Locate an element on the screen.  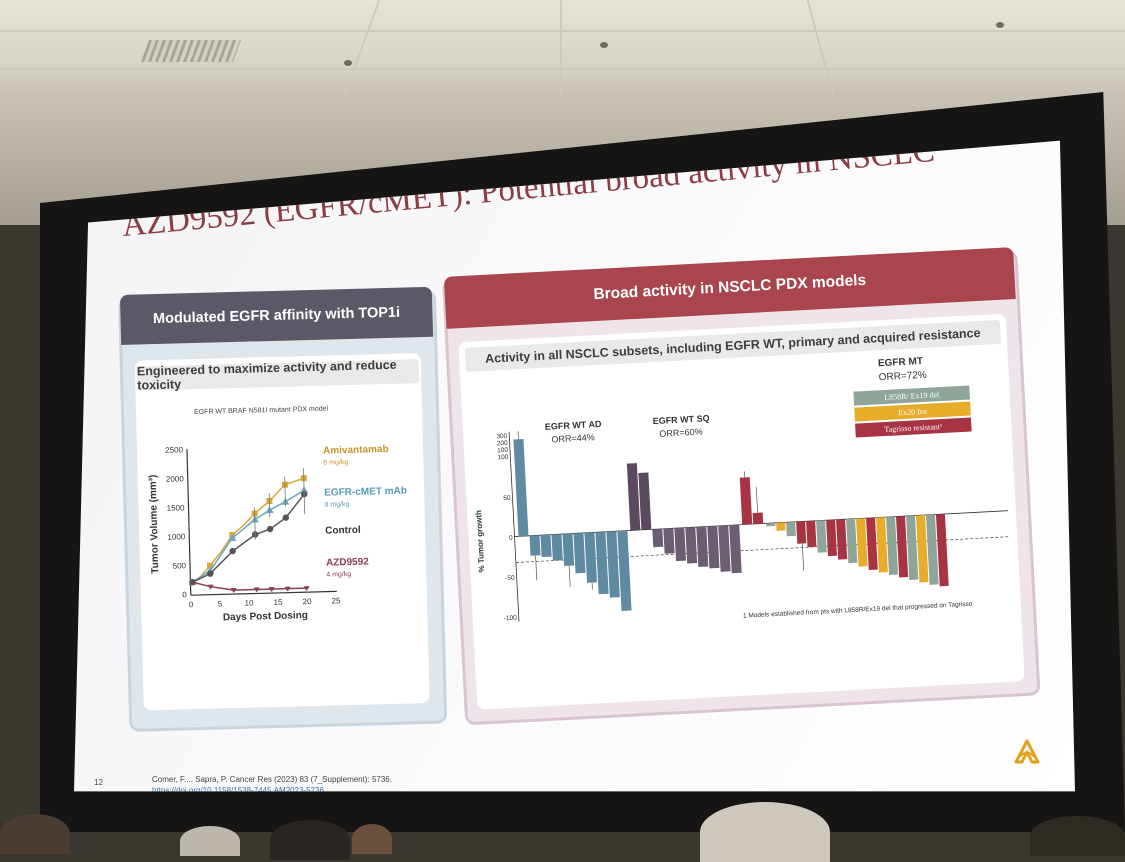
xtick: 20 is located at coordinates (307, 601).